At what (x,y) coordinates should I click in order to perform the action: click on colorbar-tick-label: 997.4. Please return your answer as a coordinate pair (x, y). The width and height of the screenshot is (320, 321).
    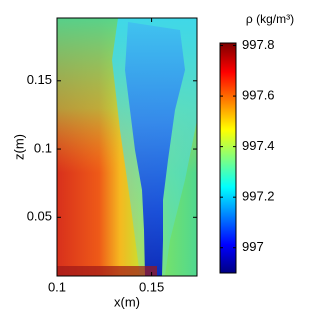
    Looking at the image, I should click on (258, 145).